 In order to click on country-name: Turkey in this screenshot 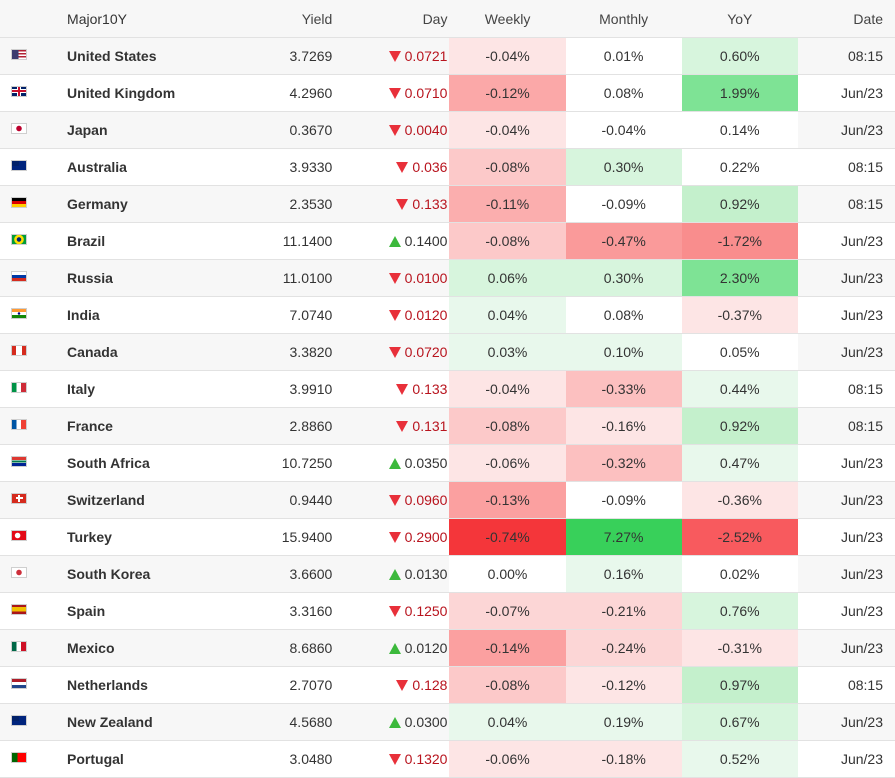, I will do `click(129, 537)`.